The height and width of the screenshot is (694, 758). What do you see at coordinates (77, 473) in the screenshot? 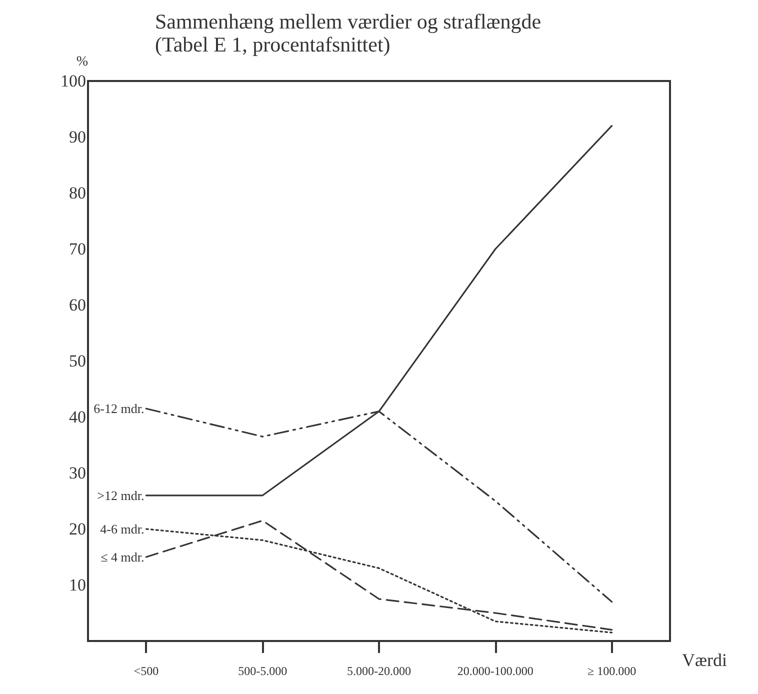
I see `y-tick-label: 30` at bounding box center [77, 473].